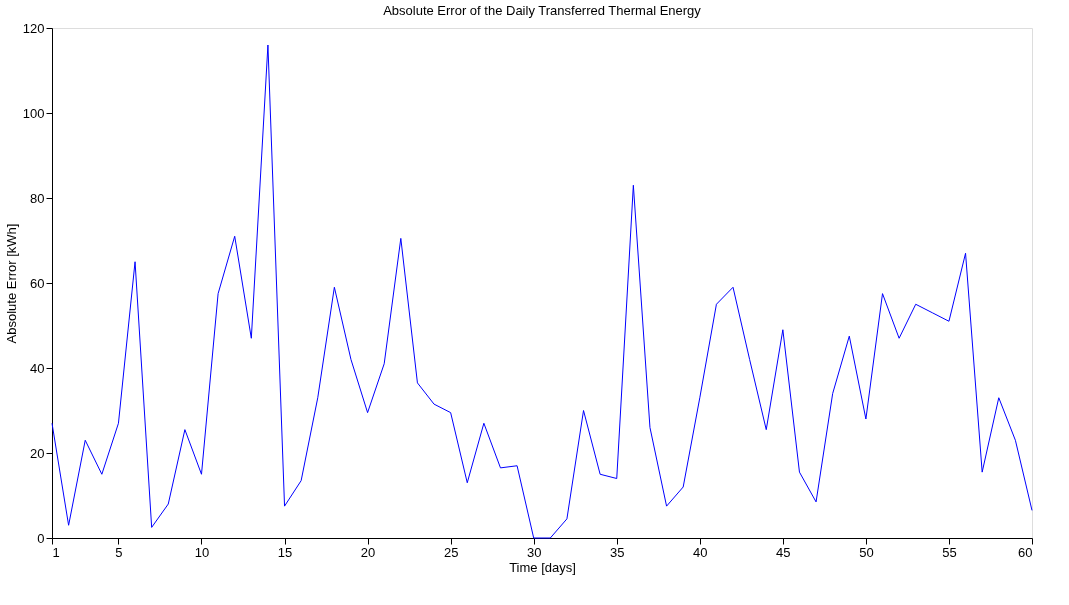 This screenshot has height=605, width=1069. Describe the element at coordinates (617, 552) in the screenshot. I see `x-tick-label: 35` at that location.